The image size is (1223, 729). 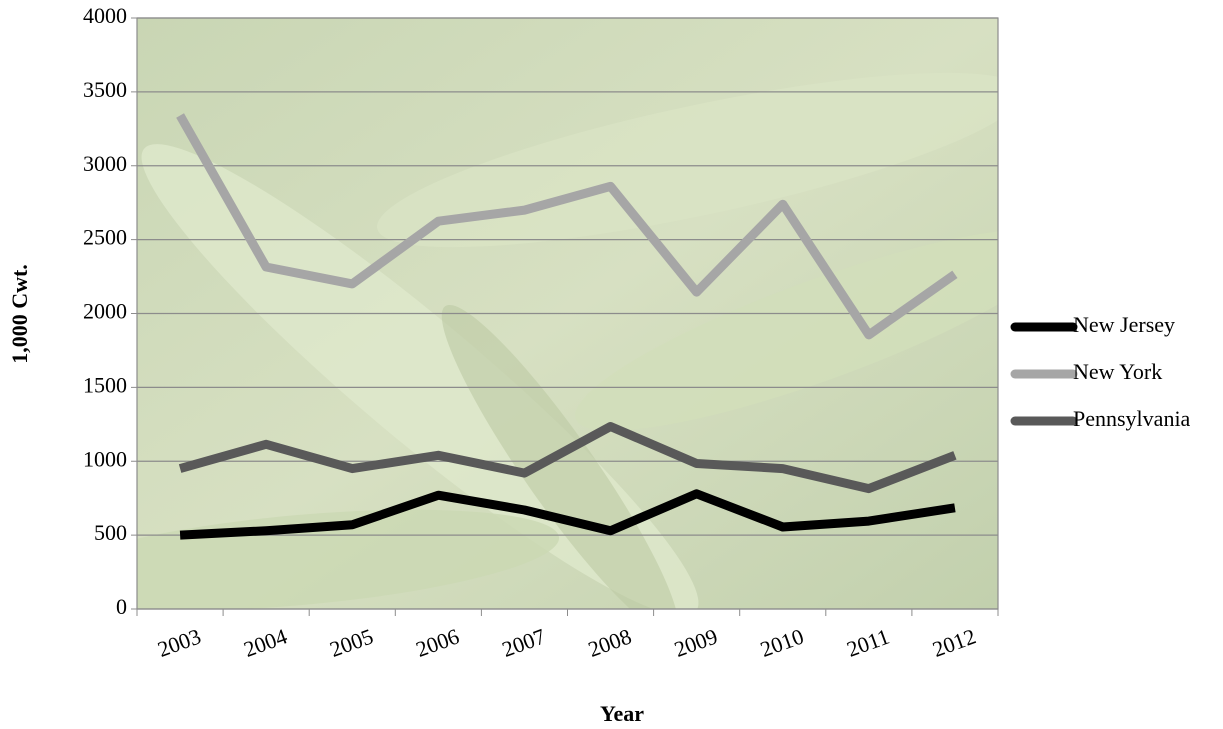 I want to click on y-tick-label: 1500, so click(x=105, y=384).